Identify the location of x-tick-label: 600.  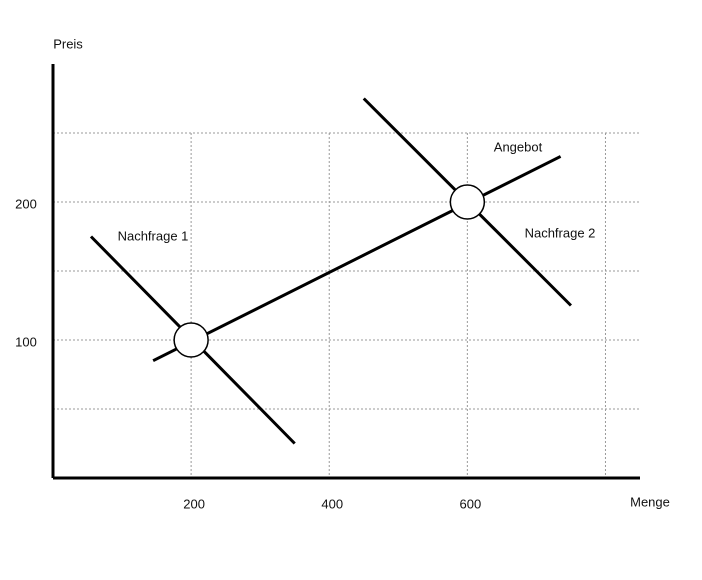
(471, 503).